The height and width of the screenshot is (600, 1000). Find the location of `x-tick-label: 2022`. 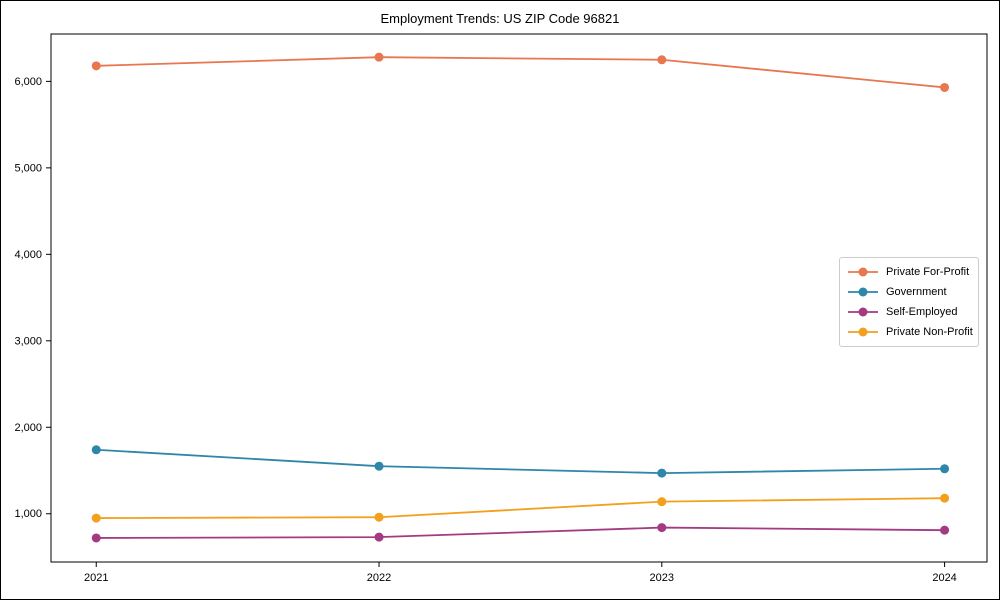

x-tick-label: 2022 is located at coordinates (379, 578).